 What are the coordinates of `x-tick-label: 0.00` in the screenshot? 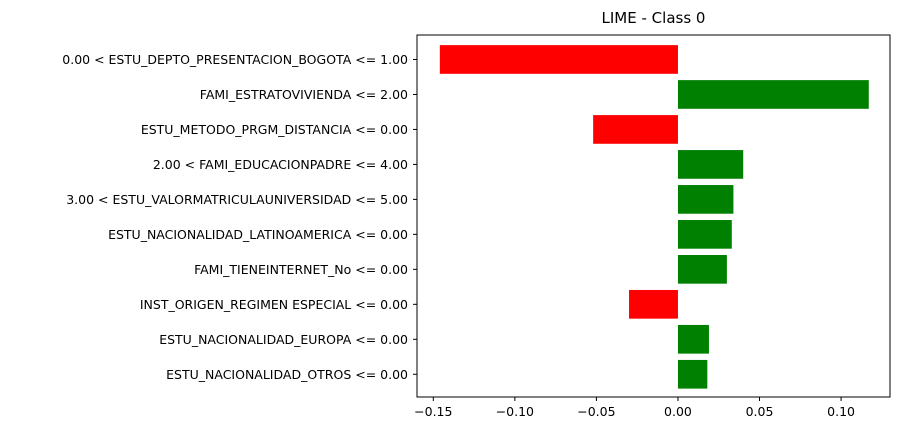 It's located at (678, 411).